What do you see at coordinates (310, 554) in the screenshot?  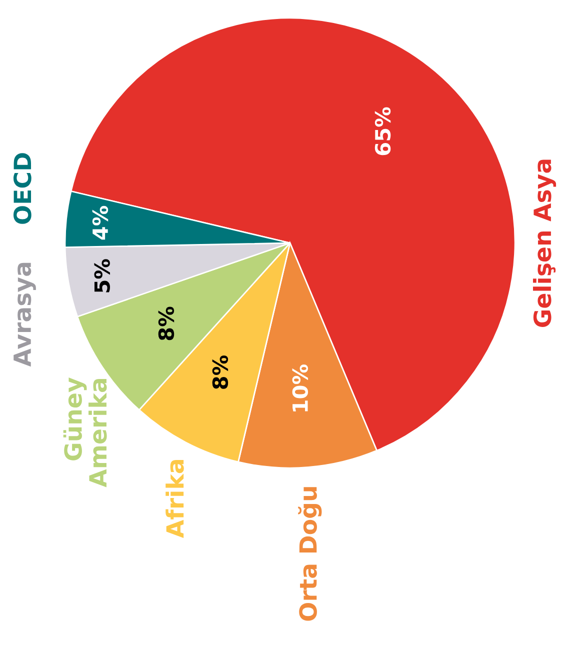 I see `slice-label: Orta Doğu` at bounding box center [310, 554].